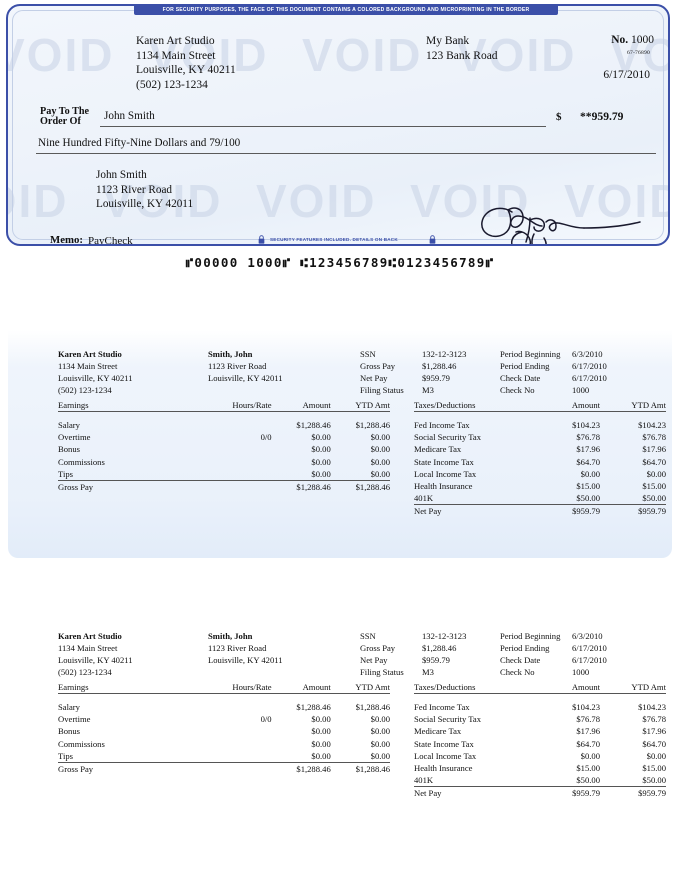  What do you see at coordinates (266, 719) in the screenshot?
I see `row-value: 0/0` at bounding box center [266, 719].